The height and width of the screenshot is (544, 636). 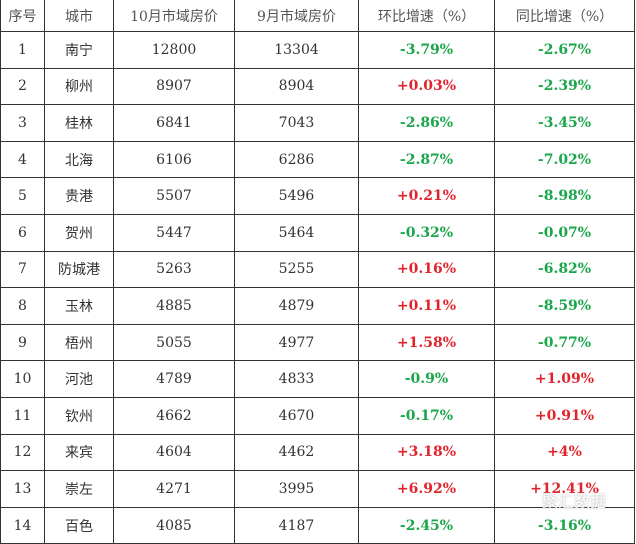 I want to click on mom-change: -3.79%, so click(x=426, y=50).